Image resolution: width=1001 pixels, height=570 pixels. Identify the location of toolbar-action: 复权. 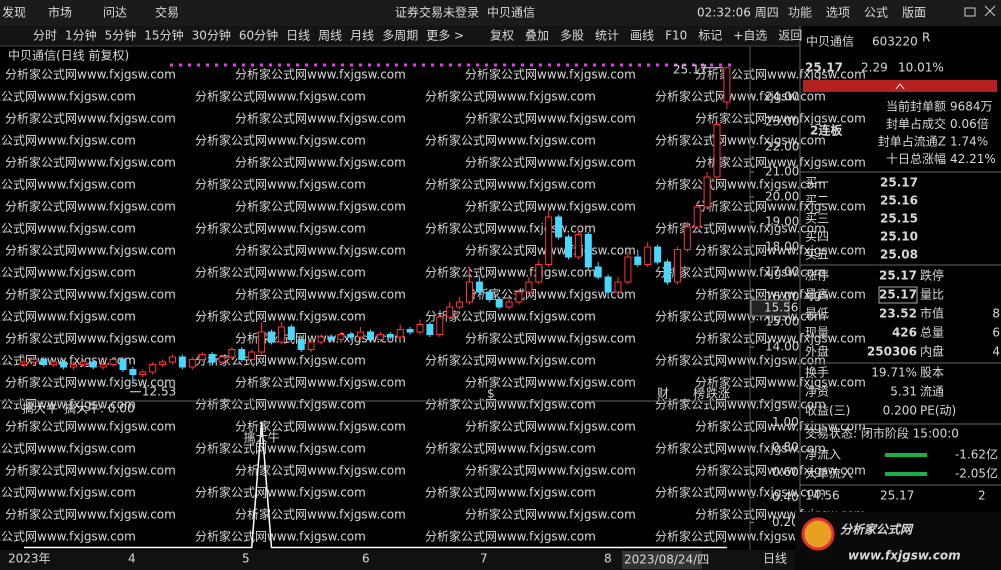
(502, 36).